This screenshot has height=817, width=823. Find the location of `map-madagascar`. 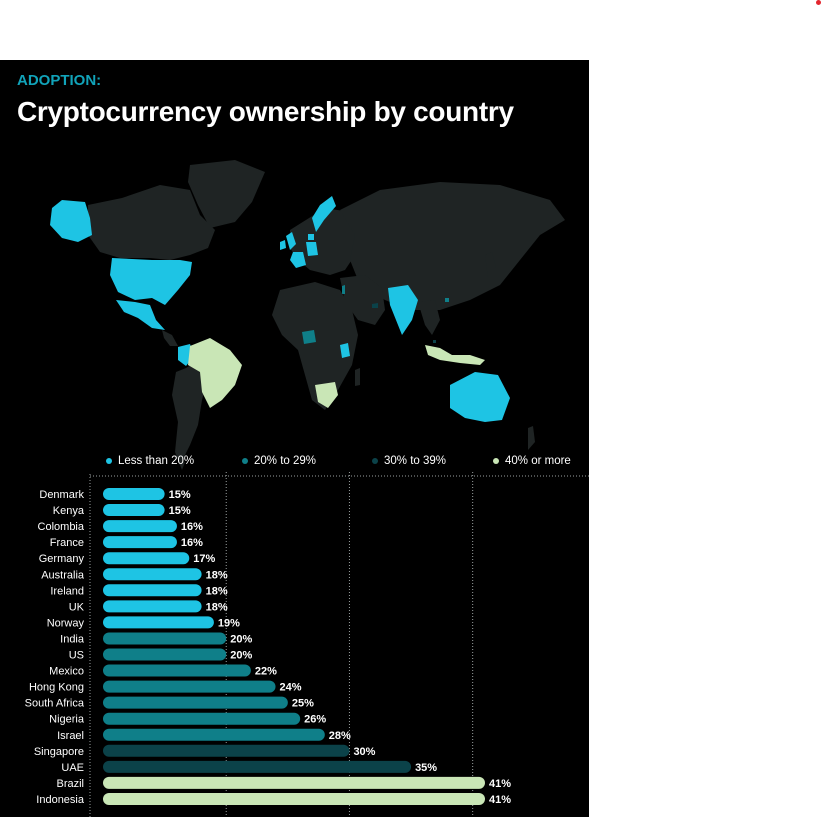

map-madagascar is located at coordinates (357, 377).